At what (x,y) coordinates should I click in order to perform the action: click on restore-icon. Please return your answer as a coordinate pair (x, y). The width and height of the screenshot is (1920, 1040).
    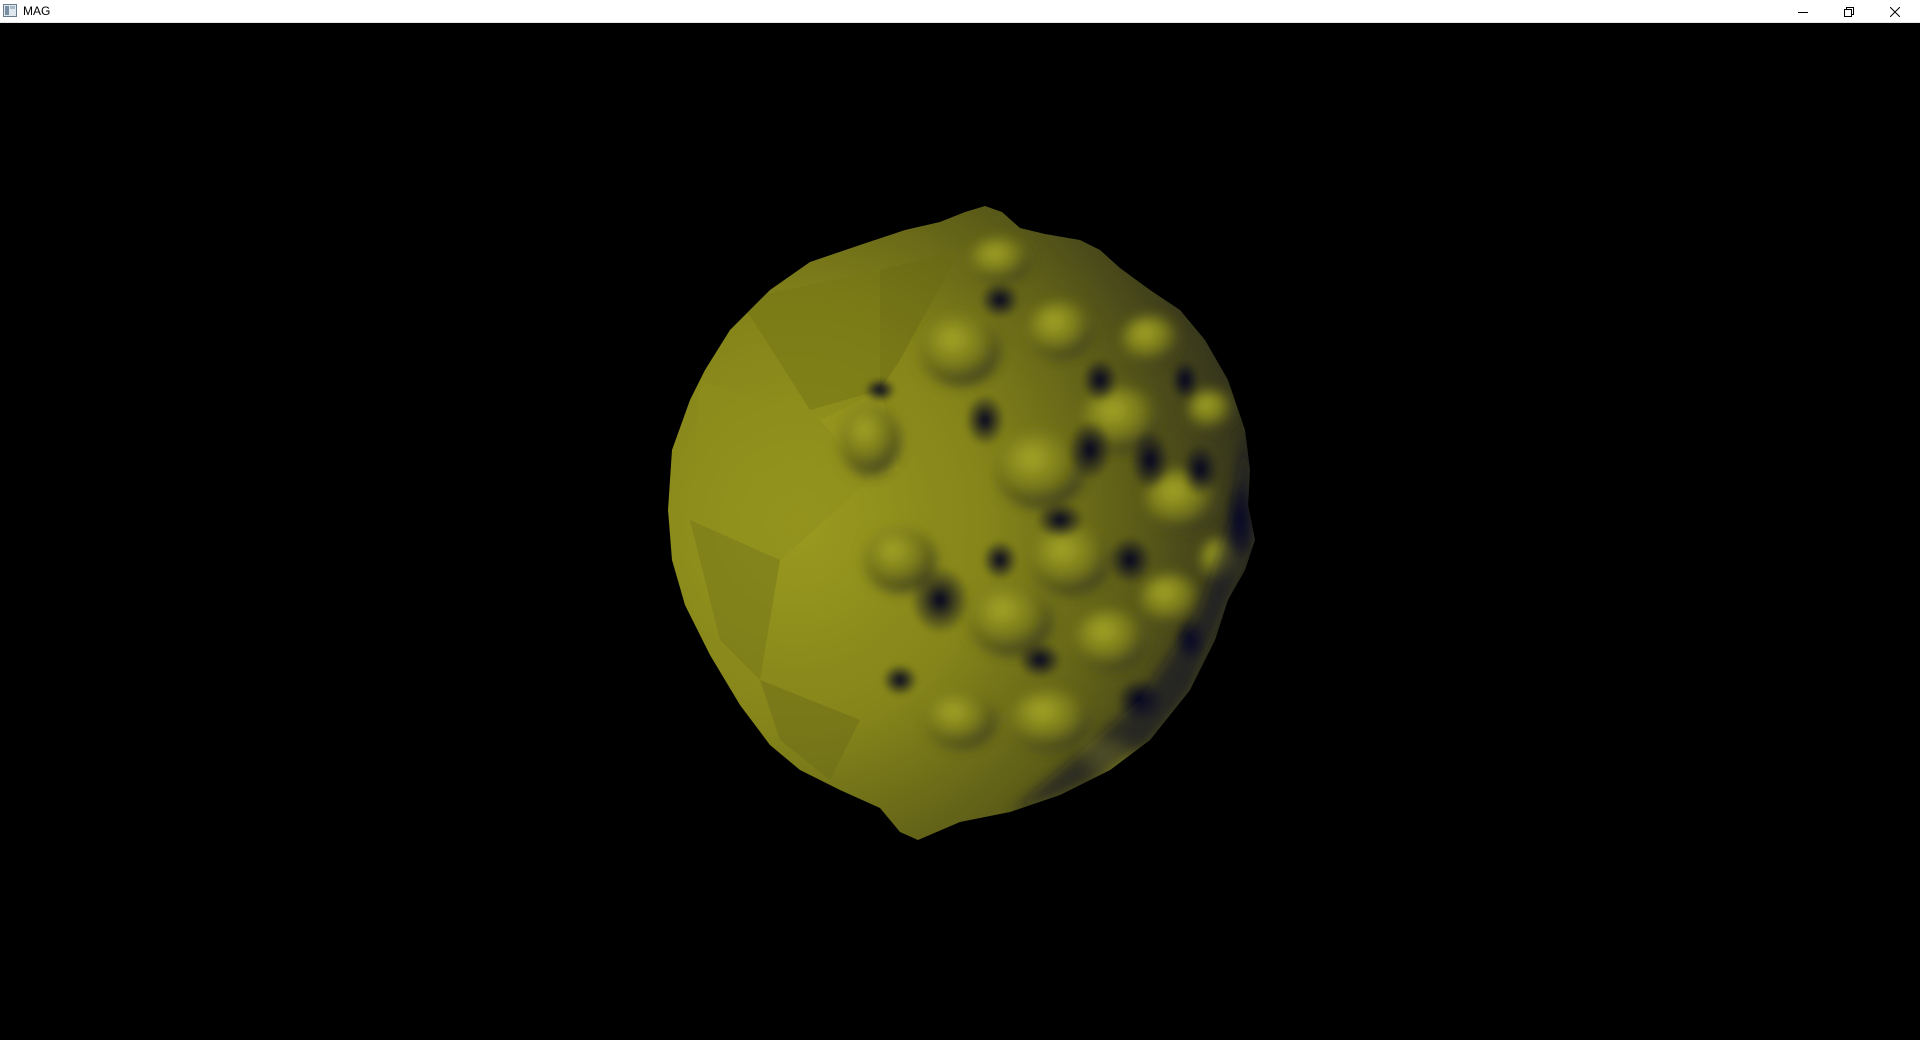
    Looking at the image, I should click on (1849, 11).